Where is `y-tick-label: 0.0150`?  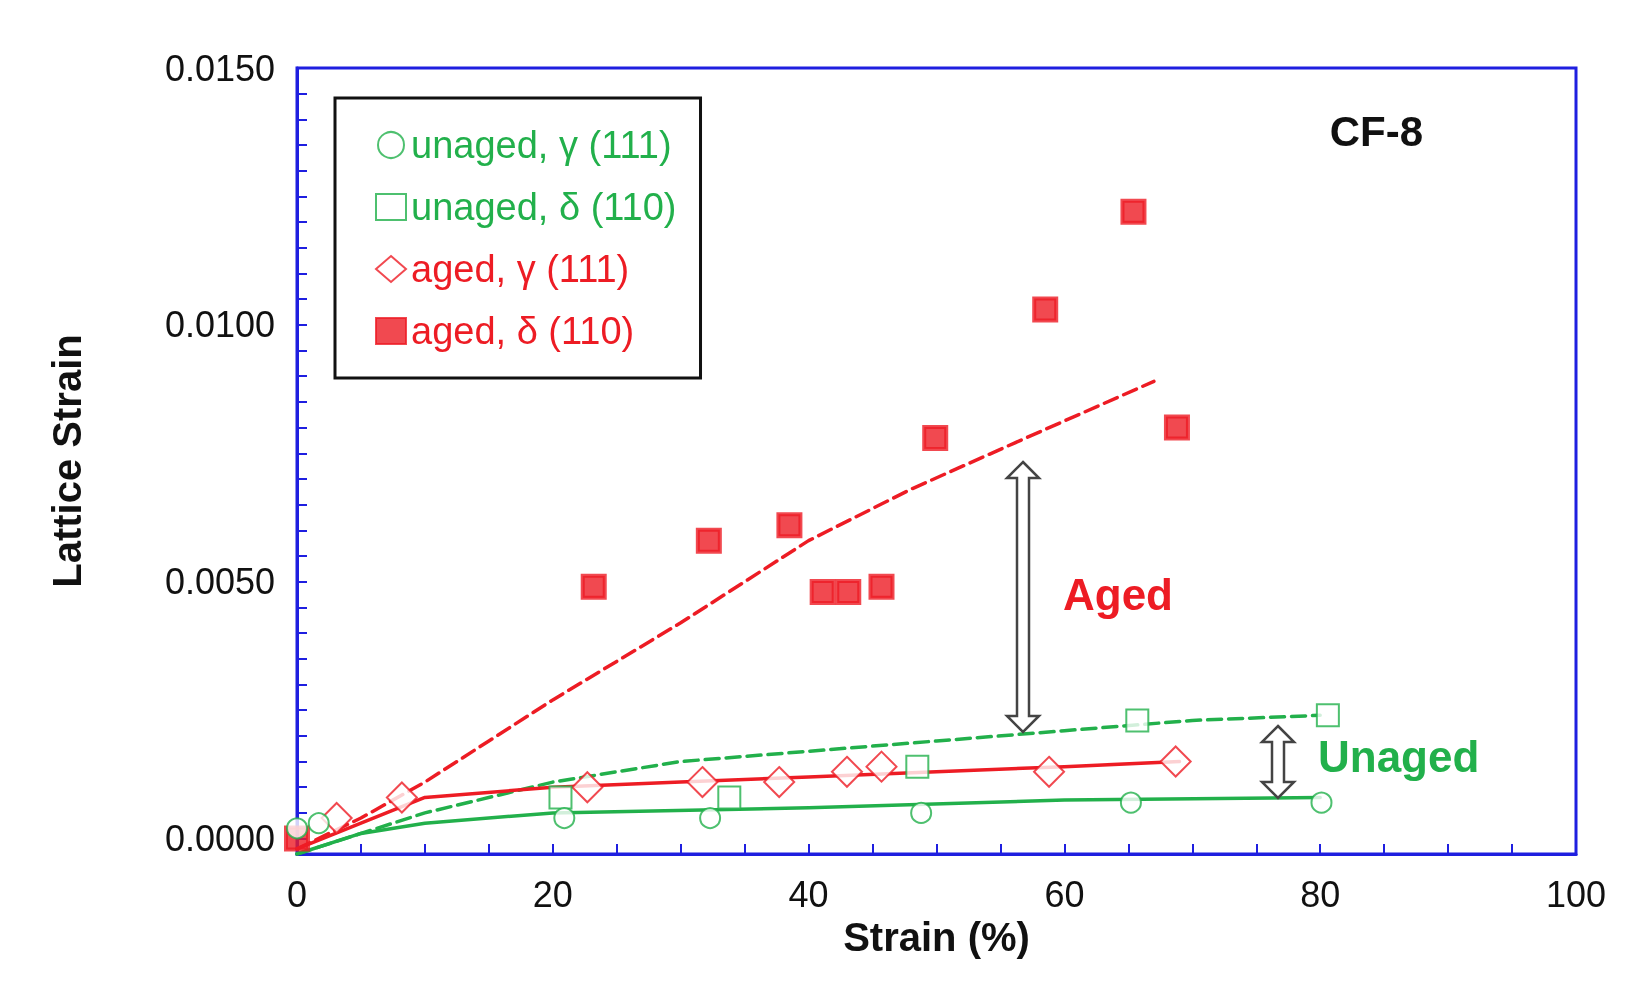 y-tick-label: 0.0150 is located at coordinates (219, 68).